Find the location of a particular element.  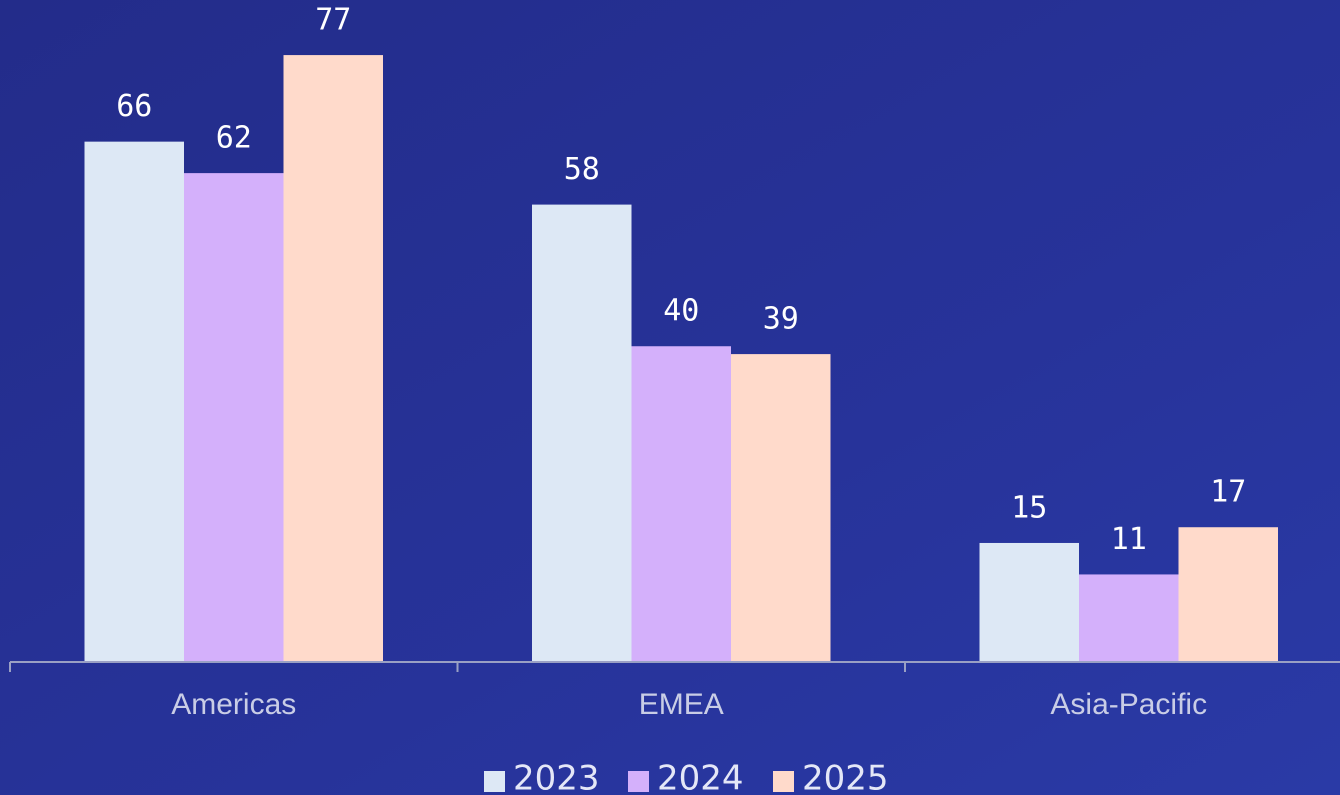

legend-label: 2024 is located at coordinates (700, 777).